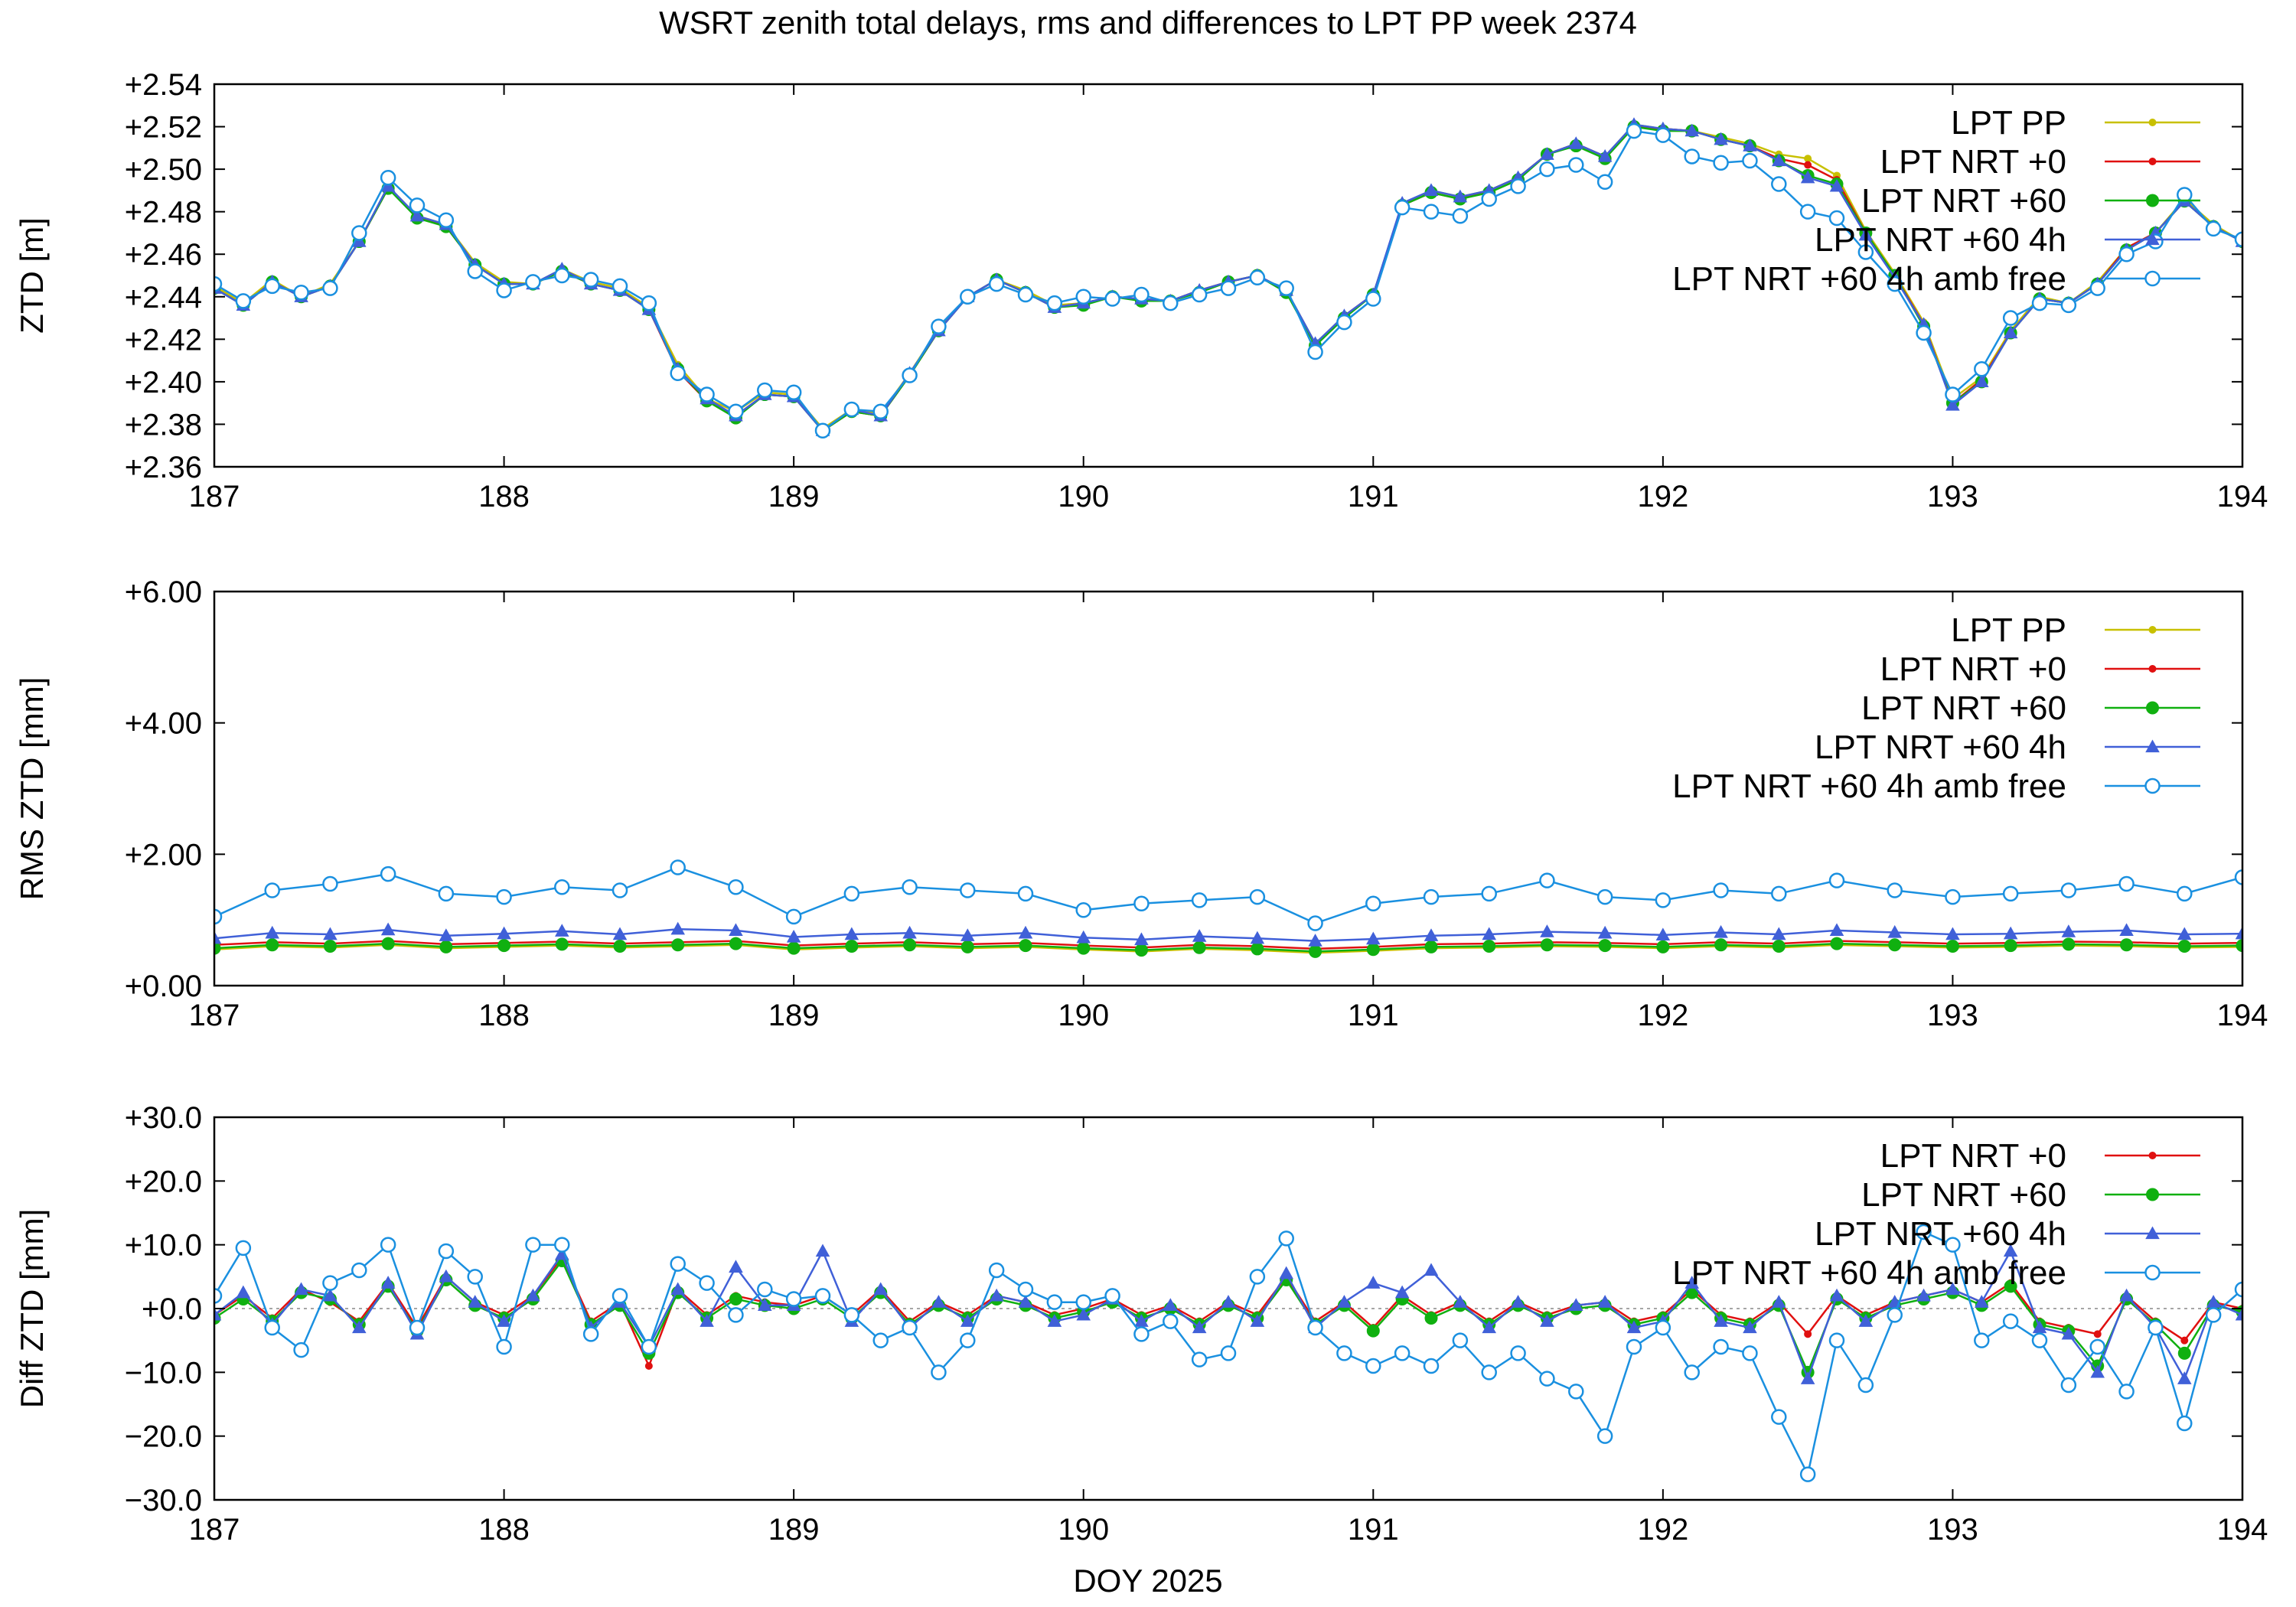  Describe the element at coordinates (2242, 1015) in the screenshot. I see `x-tick-label: 194` at that location.